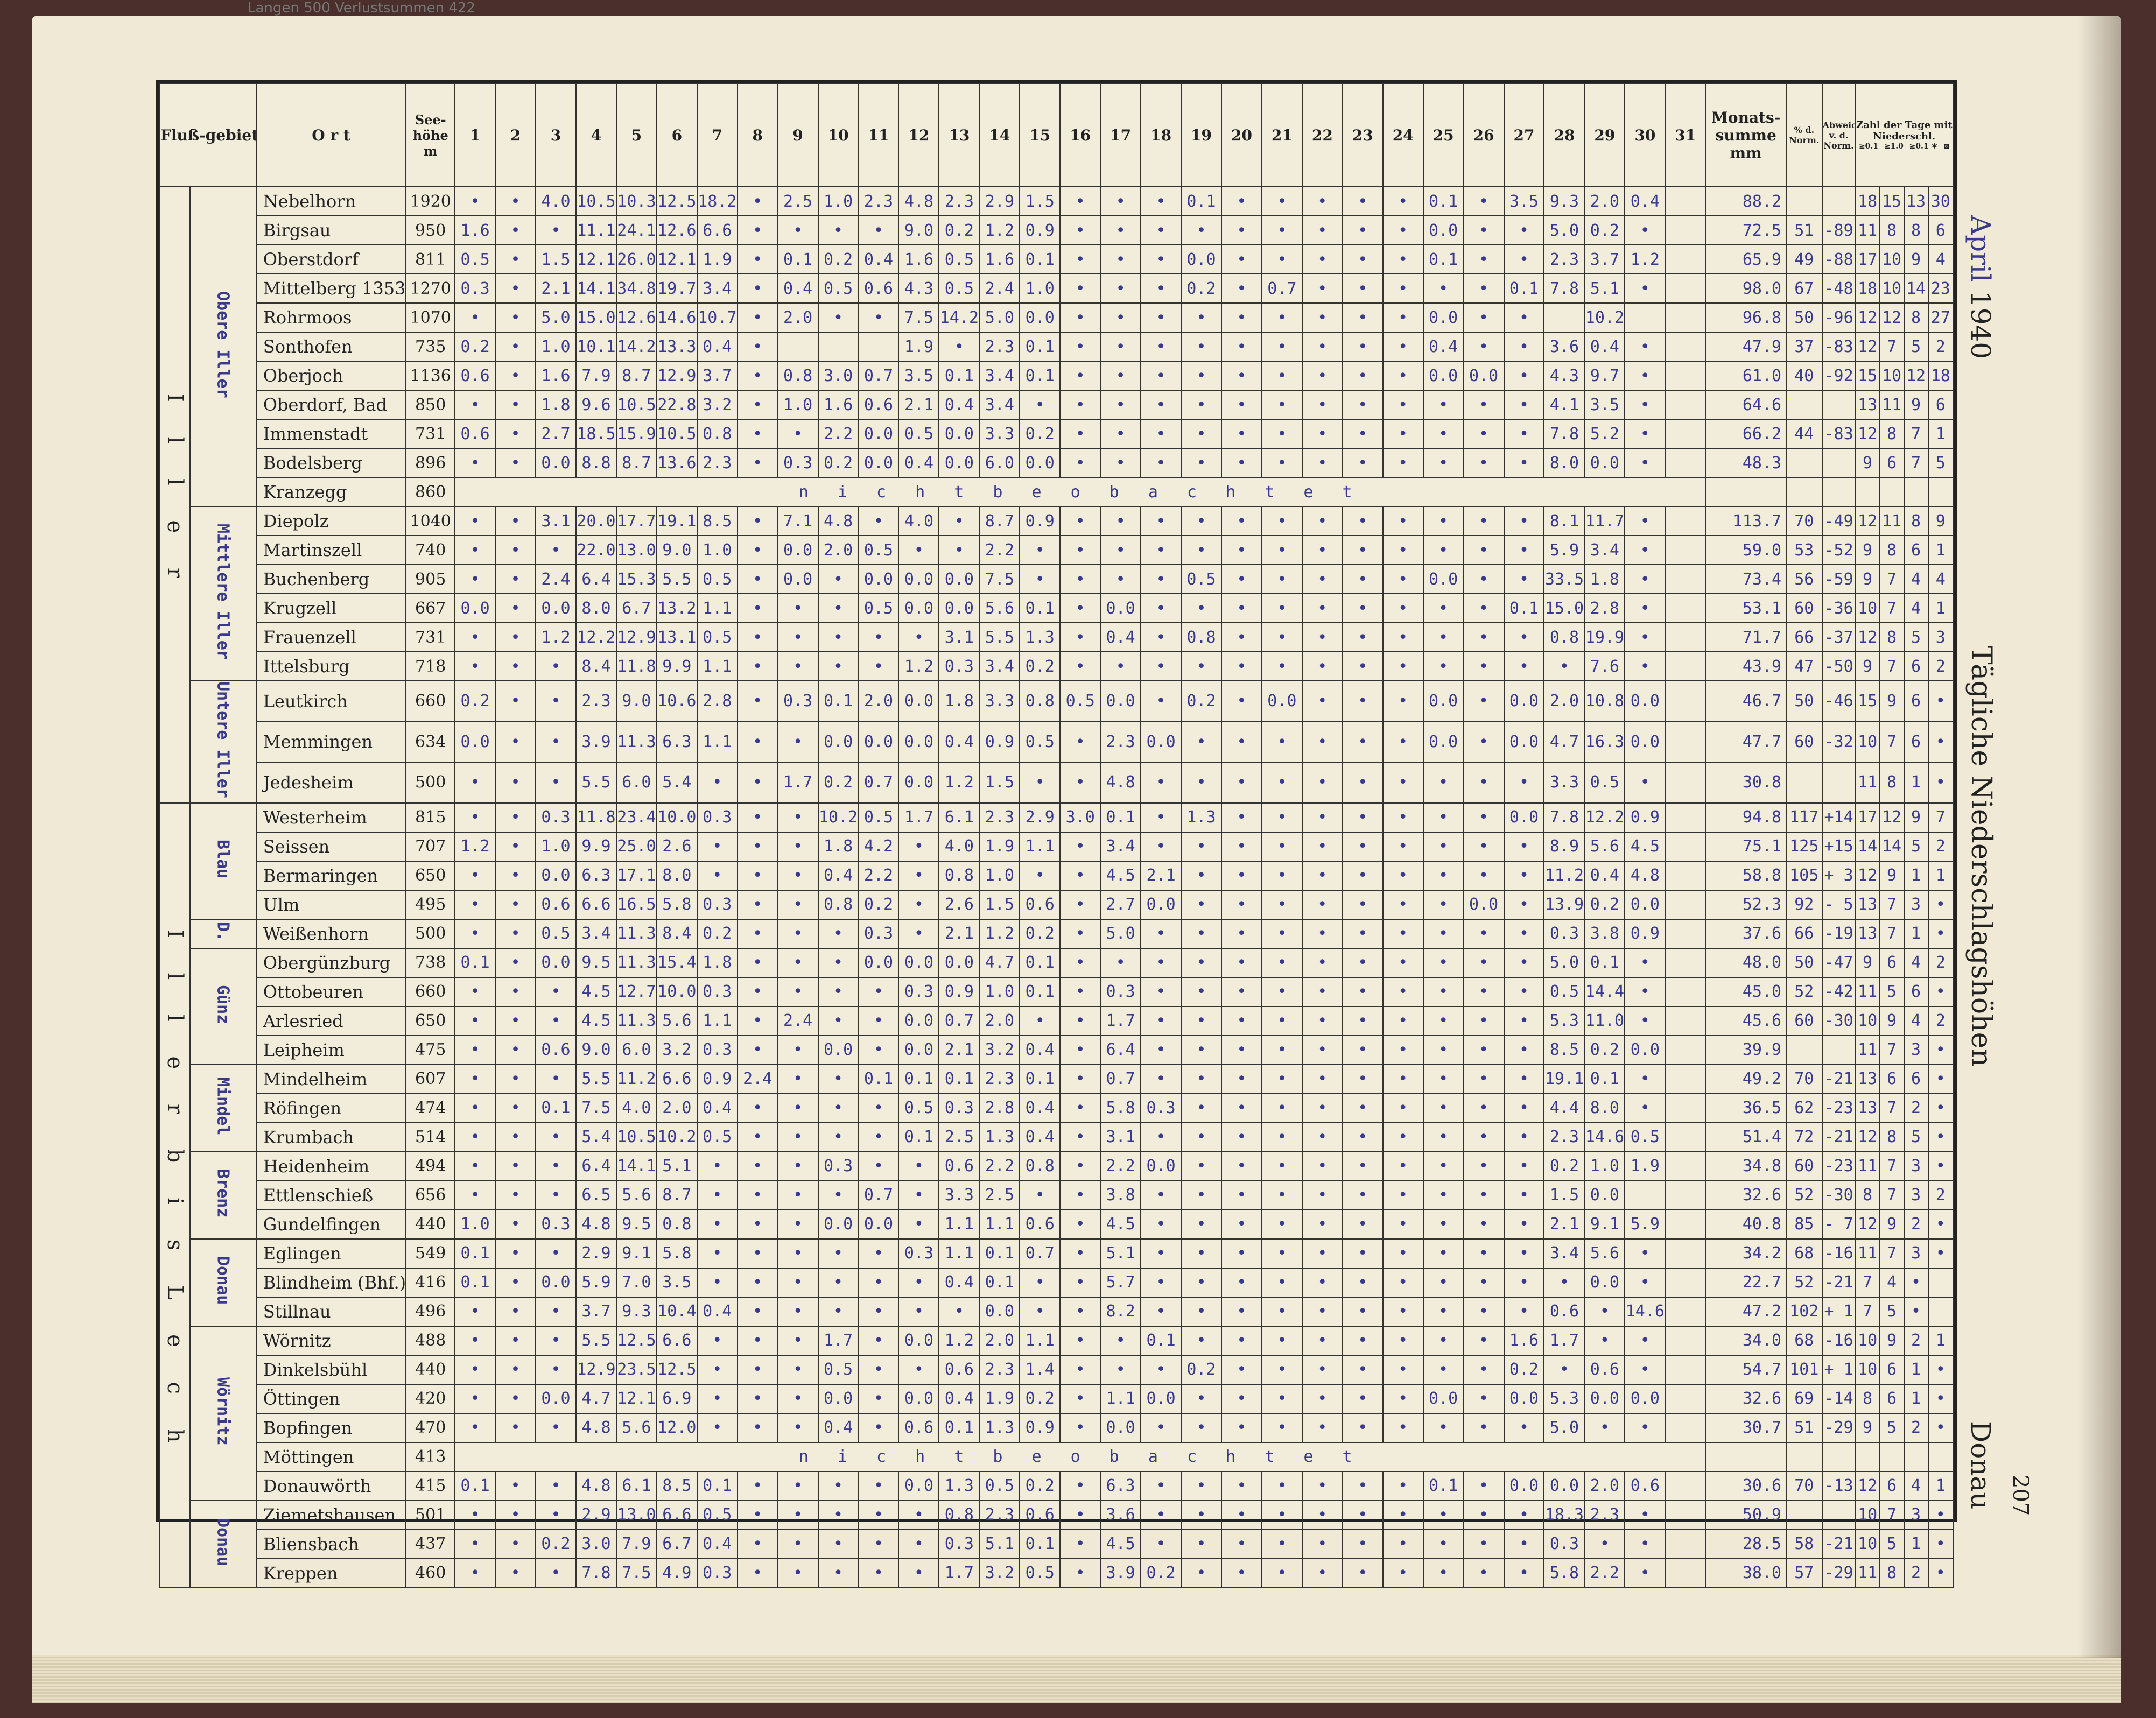 The image size is (2156, 1718). Describe the element at coordinates (223, 1280) in the screenshot. I see `basin-name: Donau` at that location.